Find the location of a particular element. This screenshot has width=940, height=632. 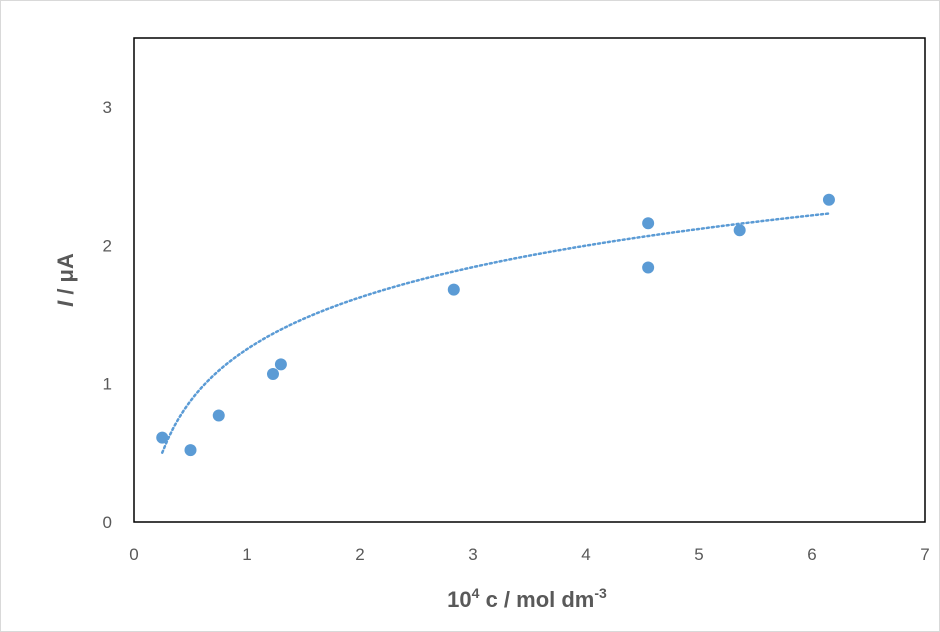

x-tick-label: 7 is located at coordinates (924, 554).